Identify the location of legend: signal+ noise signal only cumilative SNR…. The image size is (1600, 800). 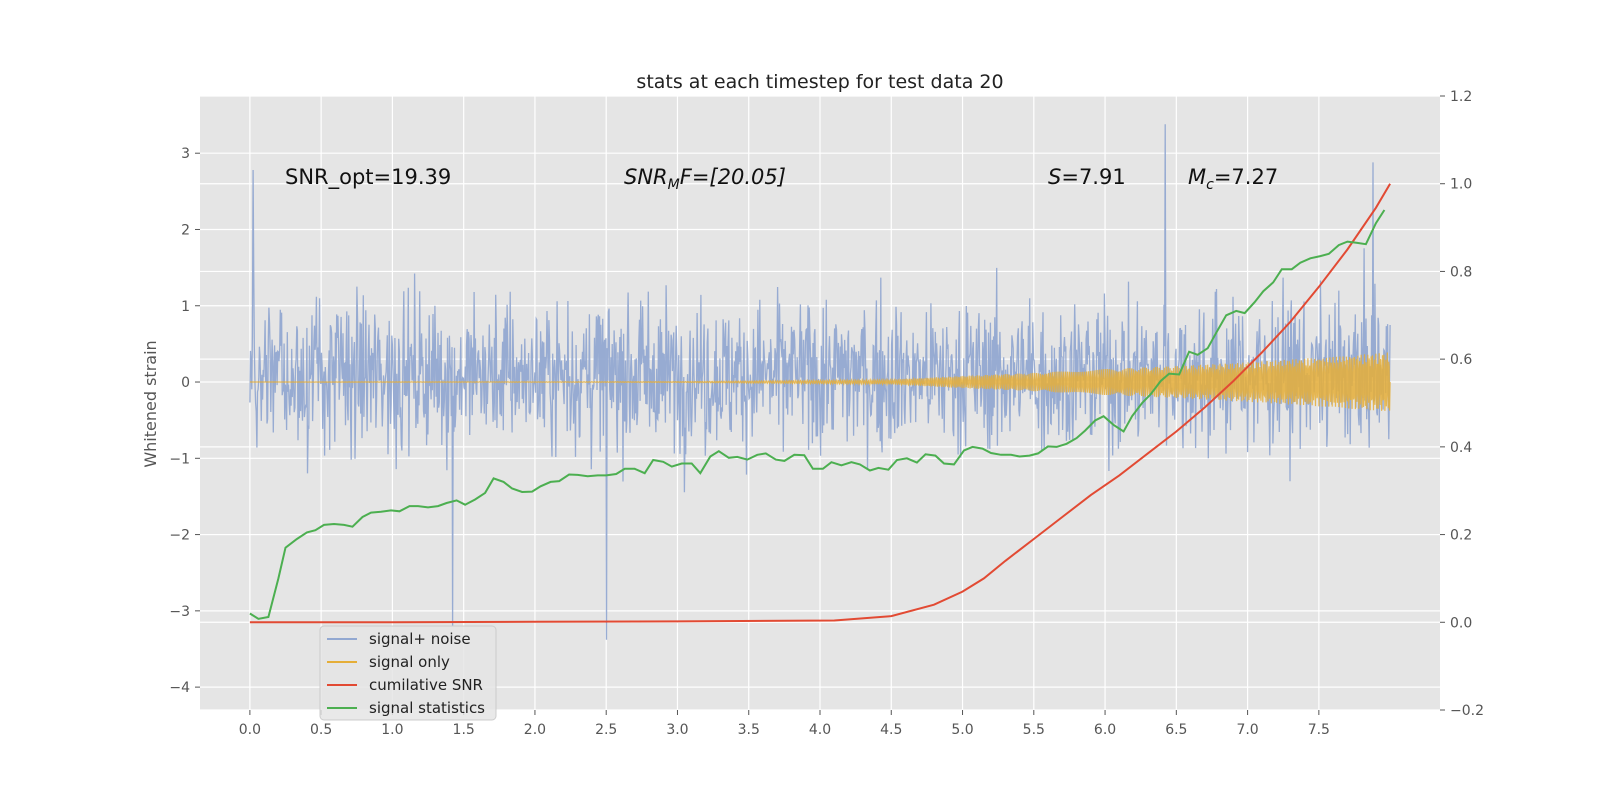
(408, 673).